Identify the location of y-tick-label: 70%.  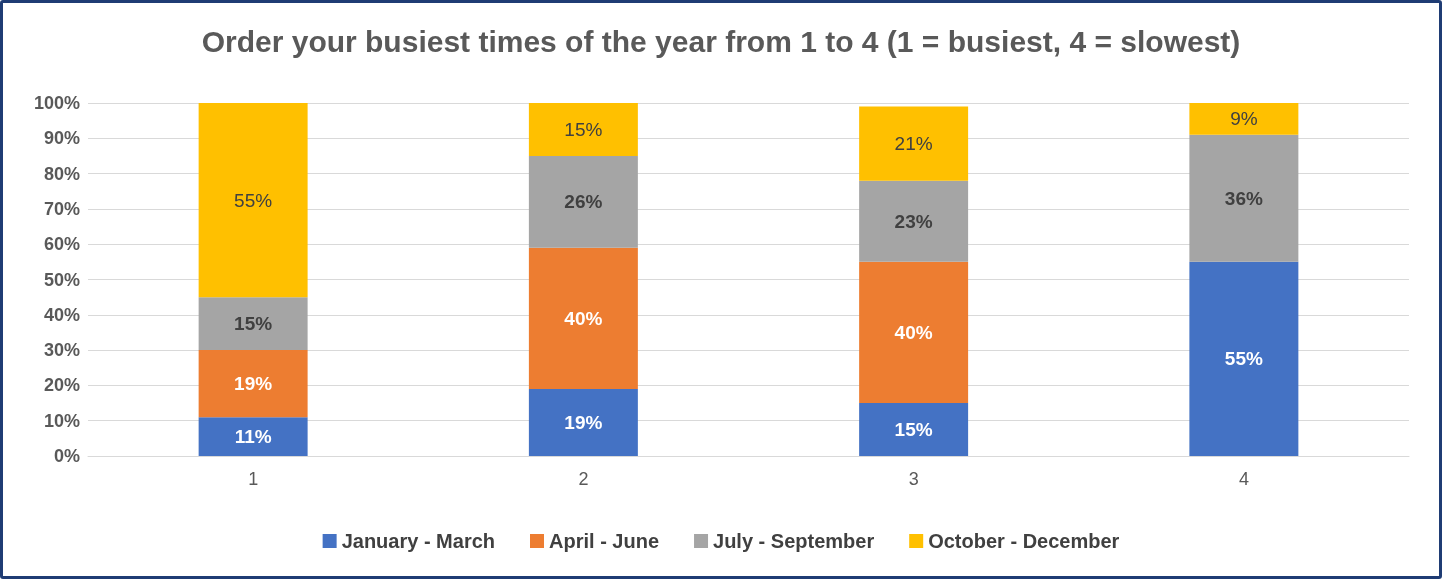
(61, 208).